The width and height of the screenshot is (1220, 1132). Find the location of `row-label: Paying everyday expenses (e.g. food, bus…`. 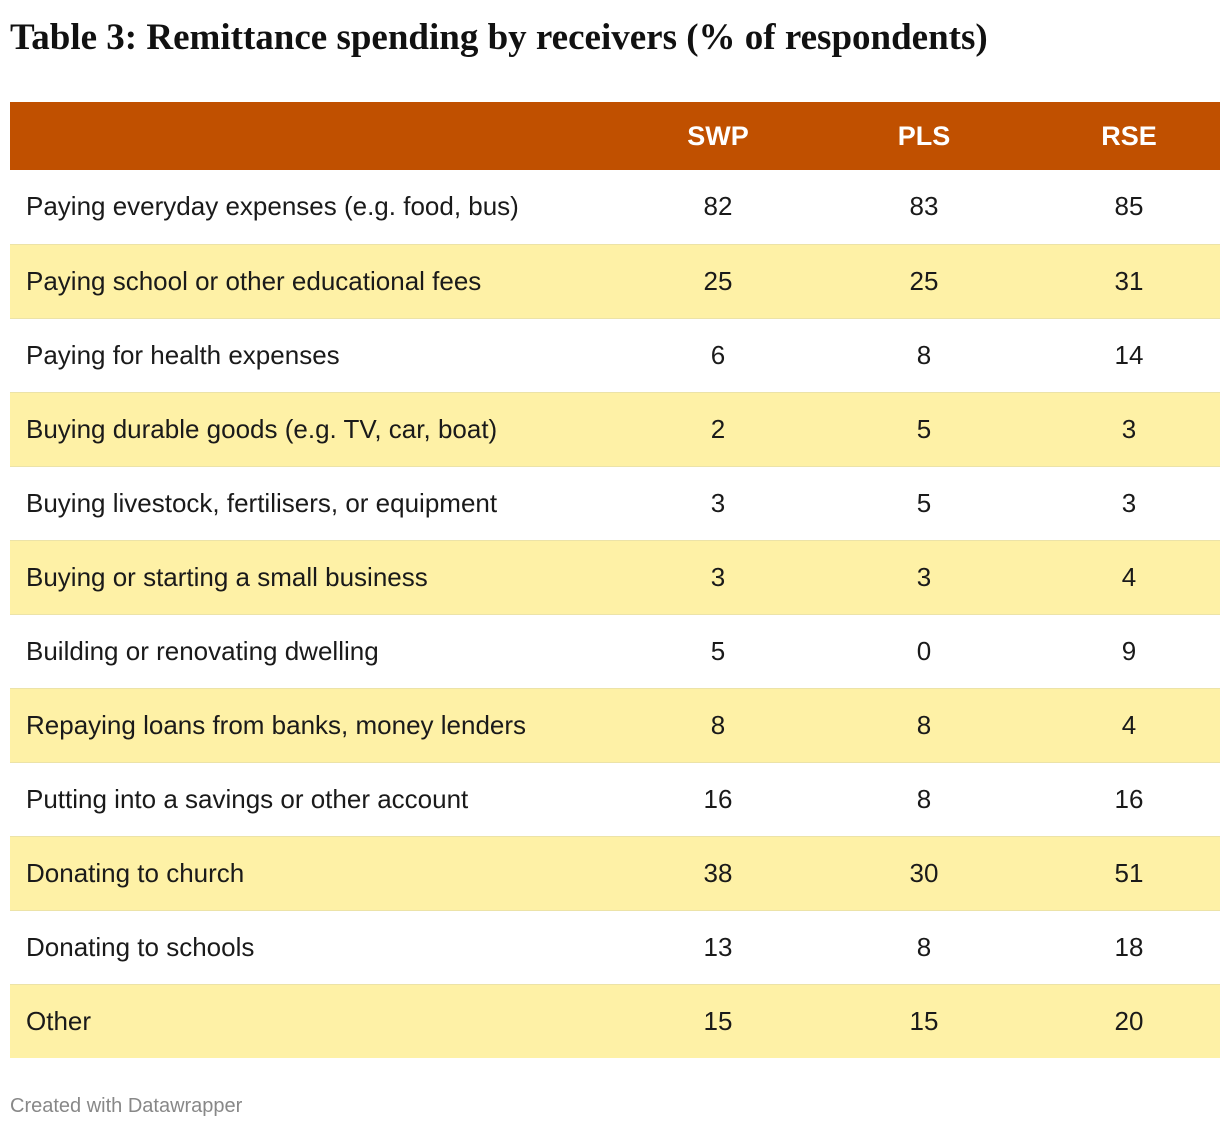

row-label: Paying everyday expenses (e.g. food, bus… is located at coordinates (272, 206).